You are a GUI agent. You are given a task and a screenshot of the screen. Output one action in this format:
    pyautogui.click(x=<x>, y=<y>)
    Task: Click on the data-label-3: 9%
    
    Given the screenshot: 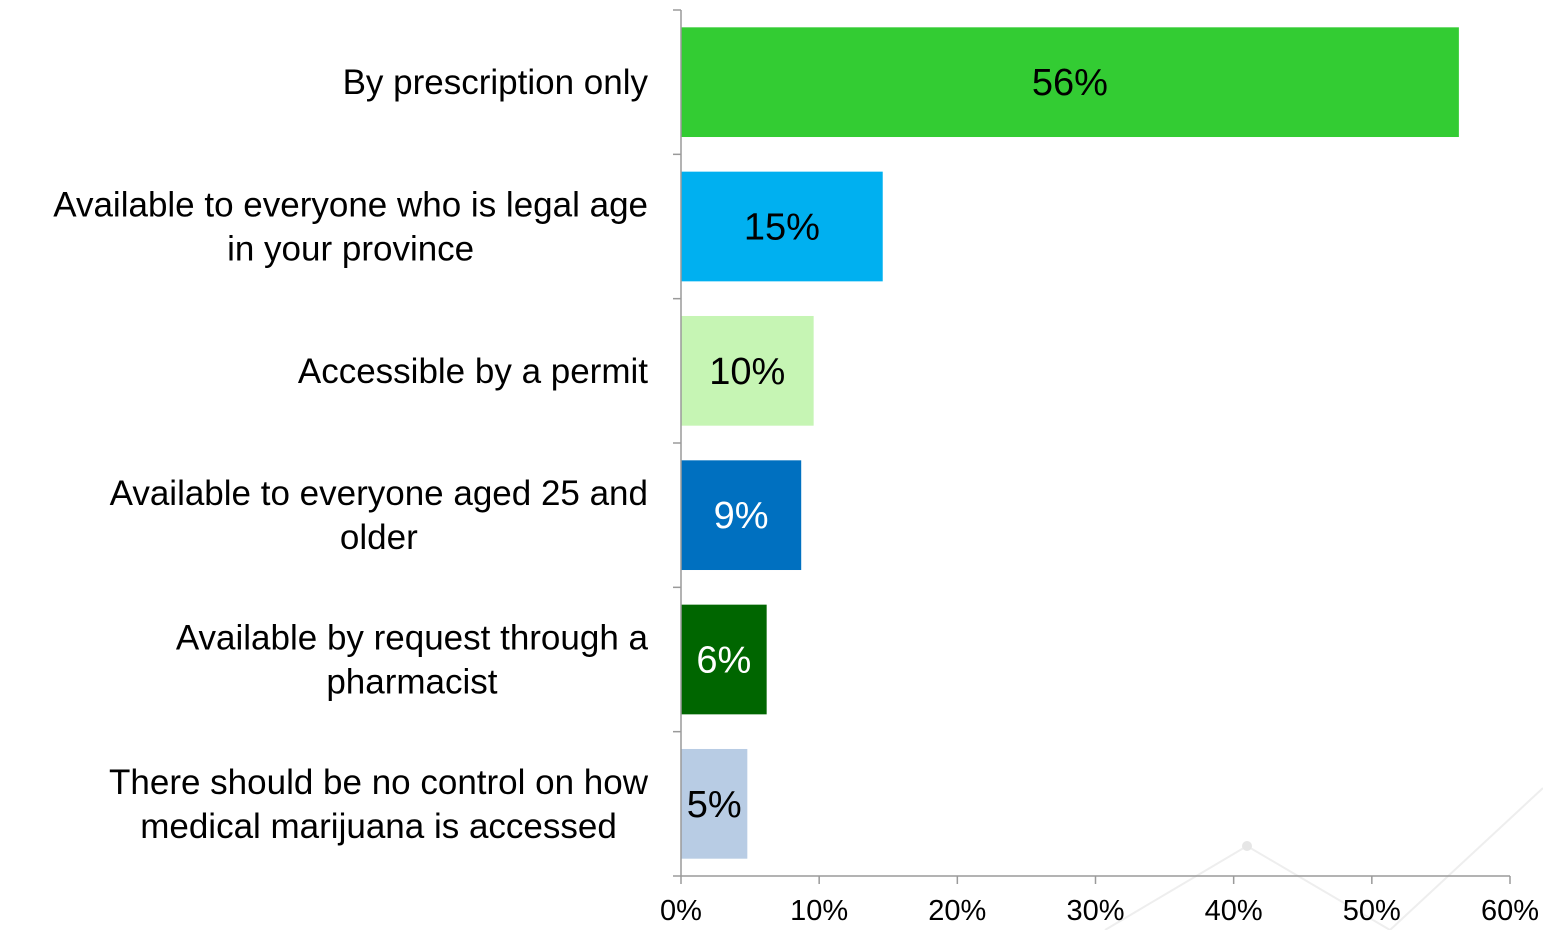 What is the action you would take?
    pyautogui.click(x=741, y=516)
    